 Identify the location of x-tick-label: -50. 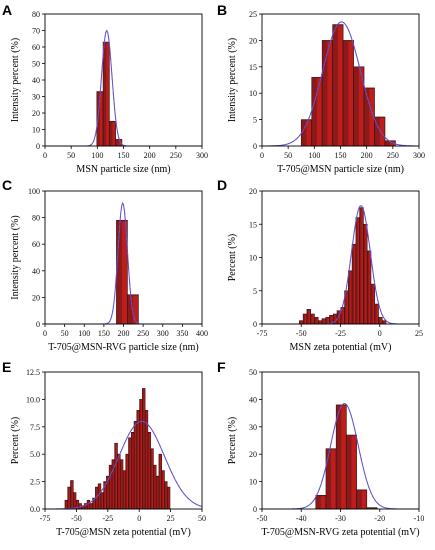
(262, 518).